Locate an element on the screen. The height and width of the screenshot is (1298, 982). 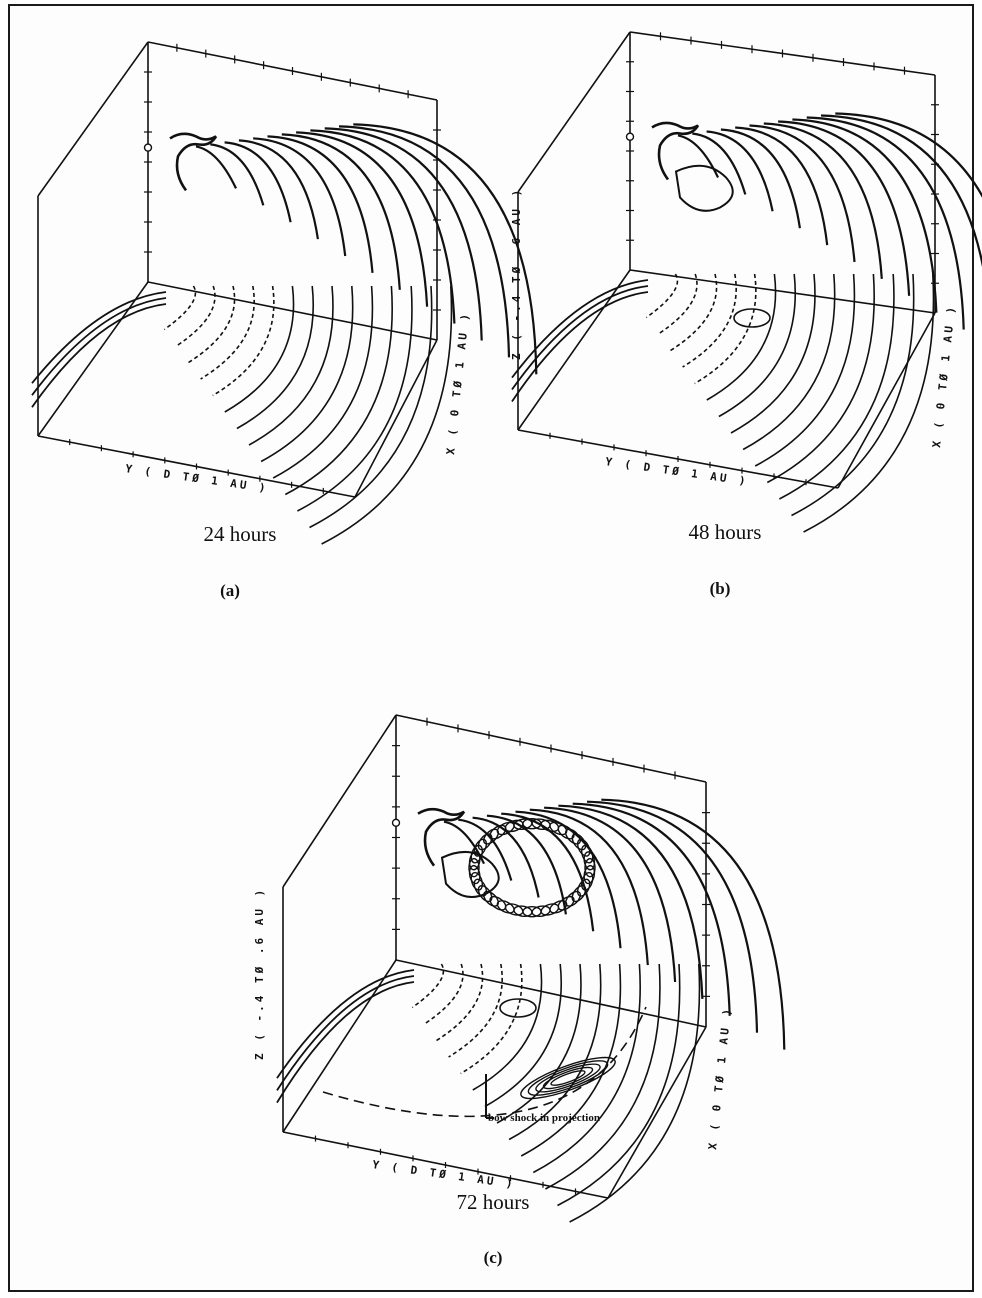
shock-contour is located at coordinates (568, 1078).